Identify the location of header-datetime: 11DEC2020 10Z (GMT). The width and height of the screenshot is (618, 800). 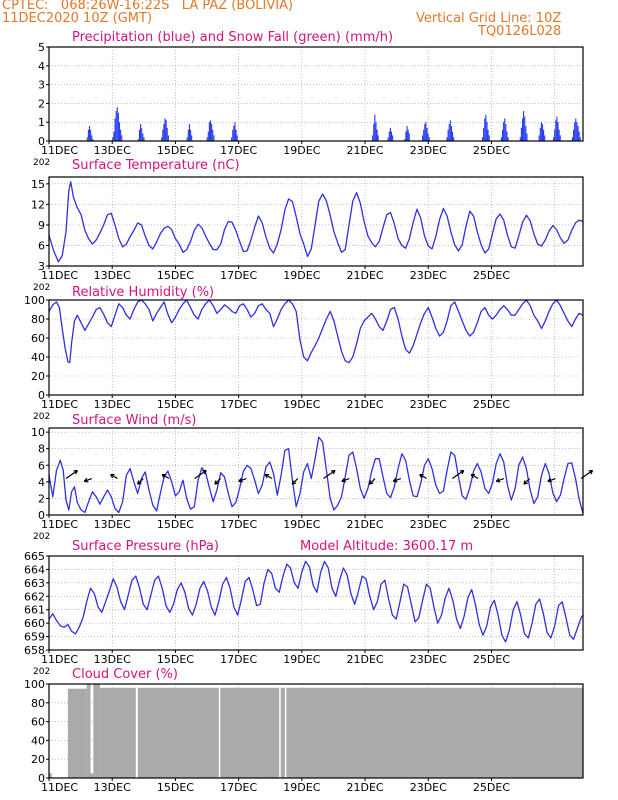
(77, 18).